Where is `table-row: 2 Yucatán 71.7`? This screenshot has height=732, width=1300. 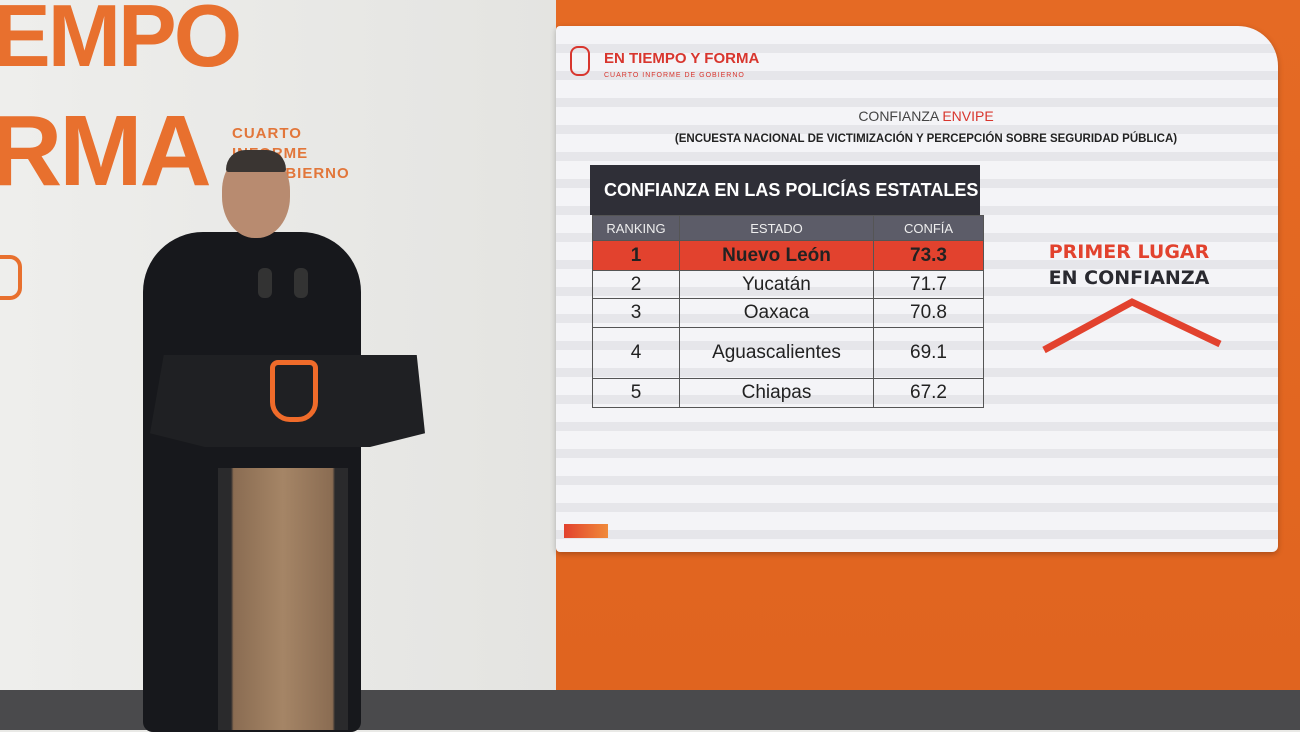
table-row: 2 Yucatán 71.7 is located at coordinates (788, 284).